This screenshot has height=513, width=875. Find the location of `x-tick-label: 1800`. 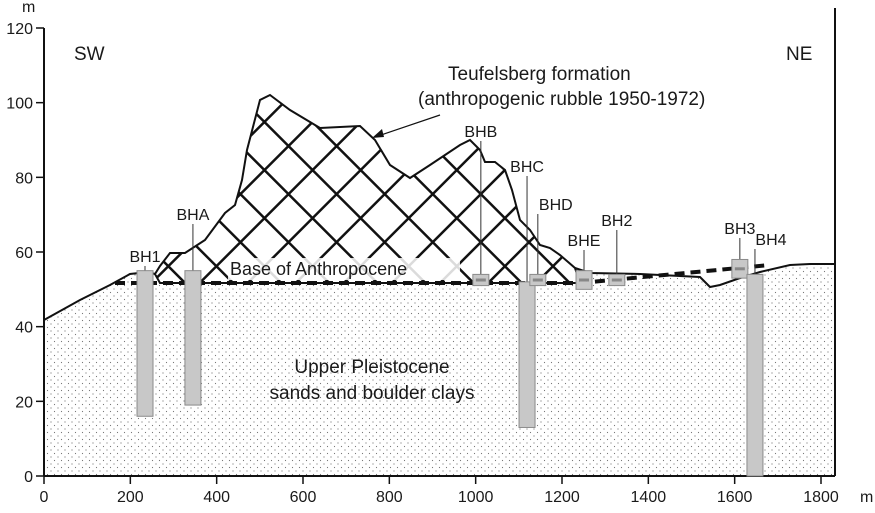

x-tick-label: 1800 is located at coordinates (821, 497).